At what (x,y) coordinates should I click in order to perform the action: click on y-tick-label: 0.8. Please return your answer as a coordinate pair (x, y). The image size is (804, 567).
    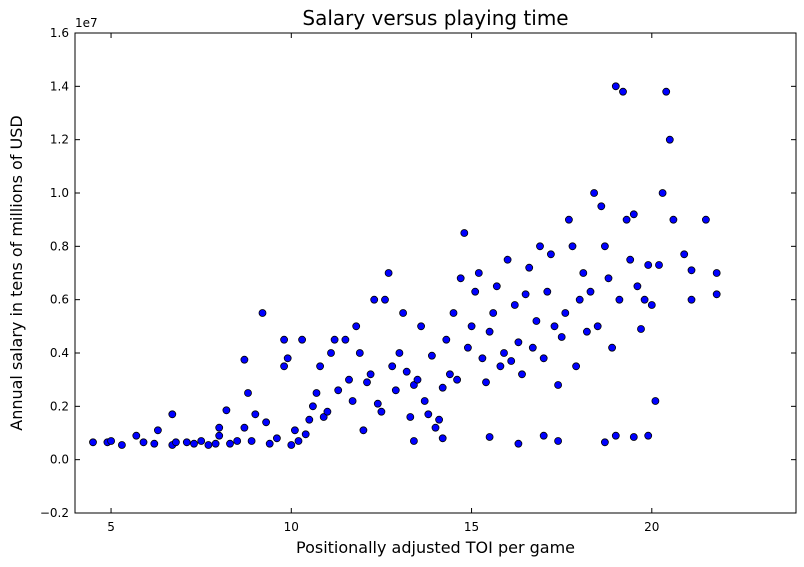
    Looking at the image, I should click on (59, 246).